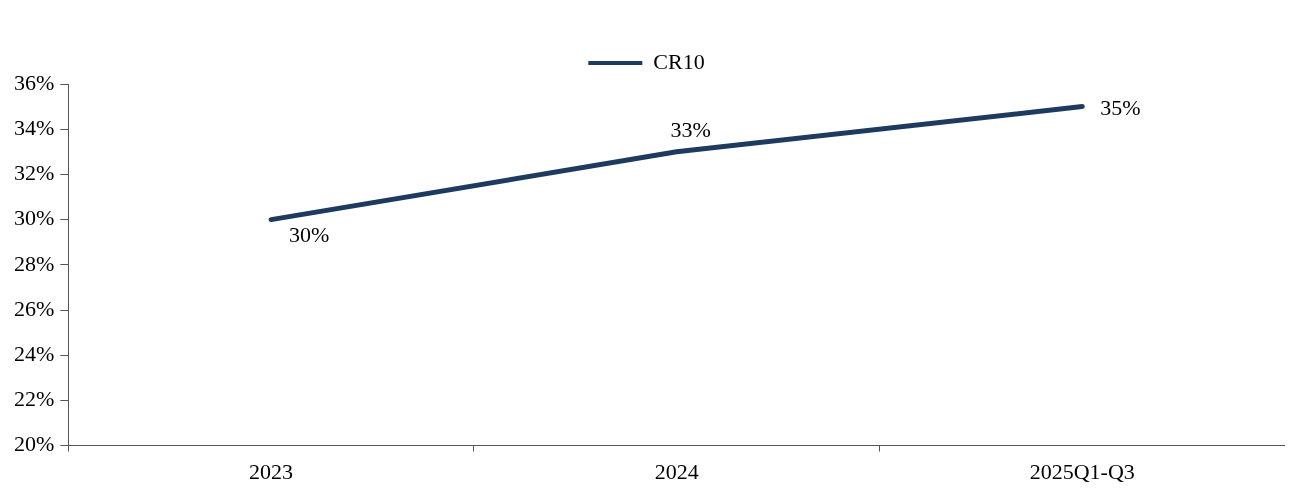 Image resolution: width=1293 pixels, height=502 pixels. Describe the element at coordinates (679, 61) in the screenshot. I see `legend-label: CR10` at that location.